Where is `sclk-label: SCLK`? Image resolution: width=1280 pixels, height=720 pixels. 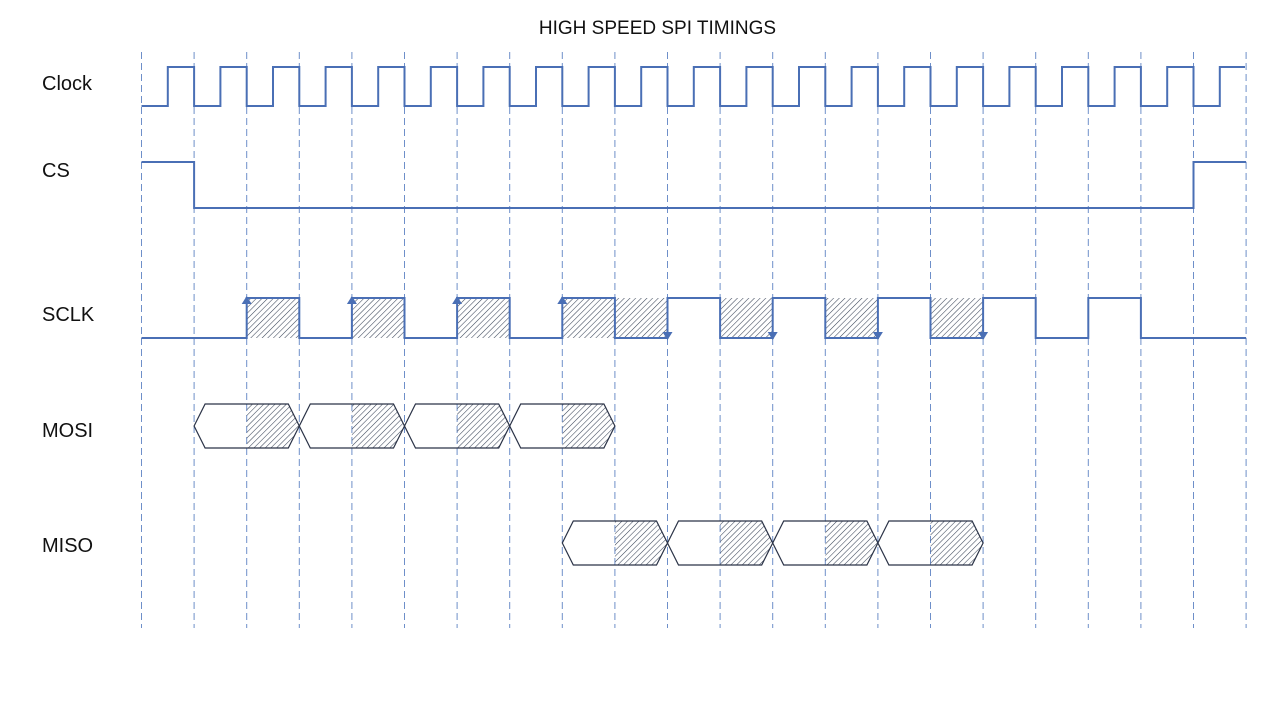 sclk-label: SCLK is located at coordinates (68, 315).